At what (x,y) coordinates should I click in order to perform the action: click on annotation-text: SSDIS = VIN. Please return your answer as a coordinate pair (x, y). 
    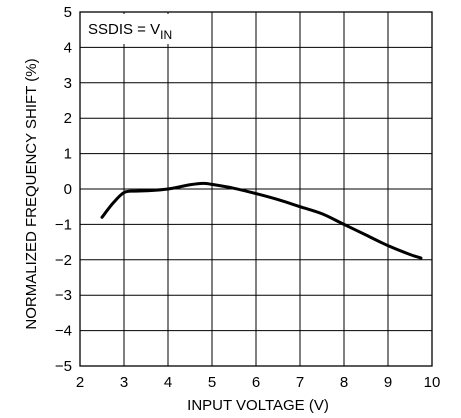
    Looking at the image, I should click on (130, 31).